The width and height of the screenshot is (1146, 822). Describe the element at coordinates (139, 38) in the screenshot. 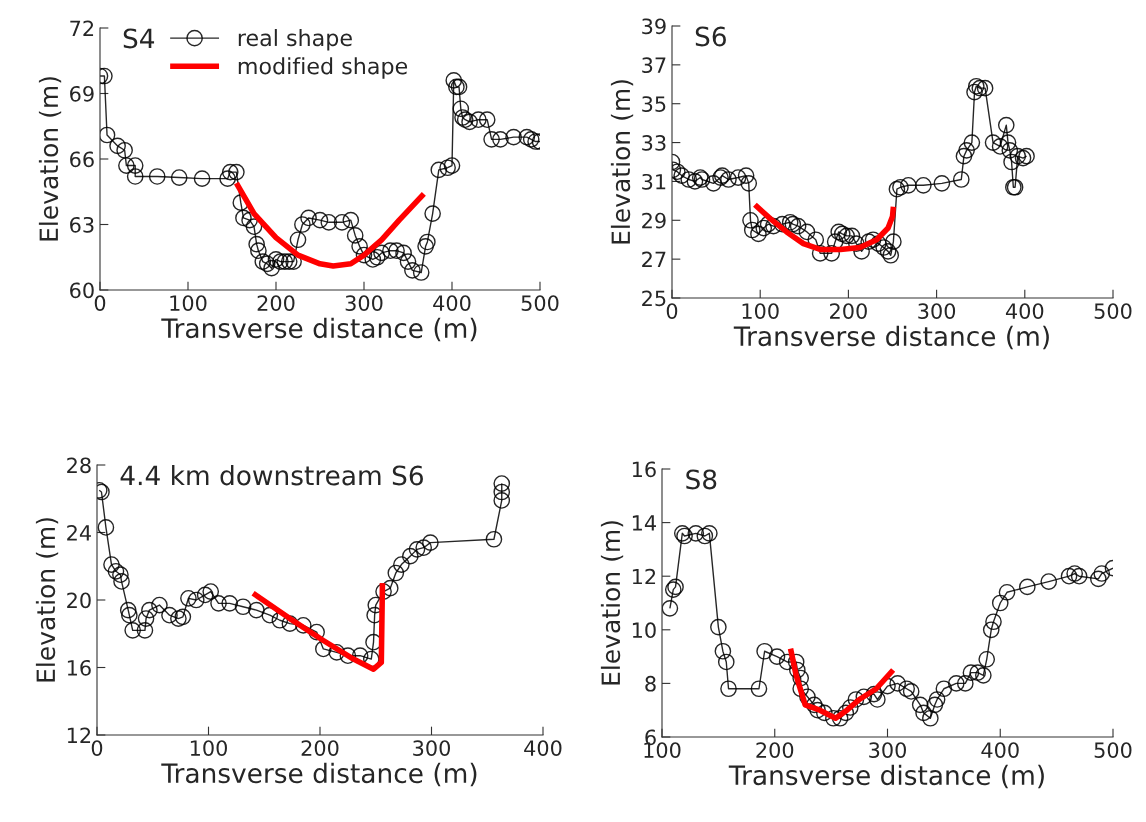

I see `chart-title: S4` at that location.